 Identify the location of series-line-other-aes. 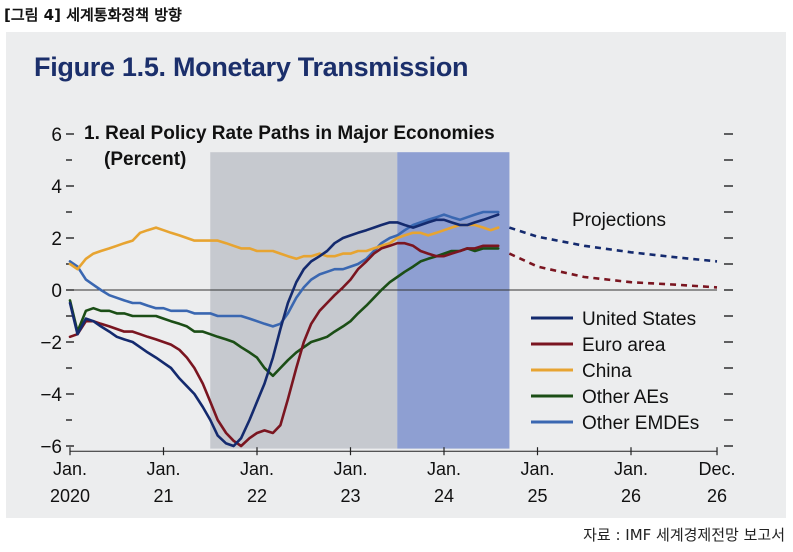
(284, 312).